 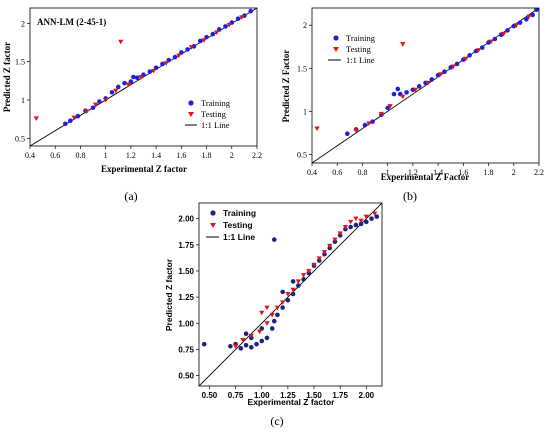 I want to click on panel-c-legend-testing-label: Testing, so click(x=238, y=225).